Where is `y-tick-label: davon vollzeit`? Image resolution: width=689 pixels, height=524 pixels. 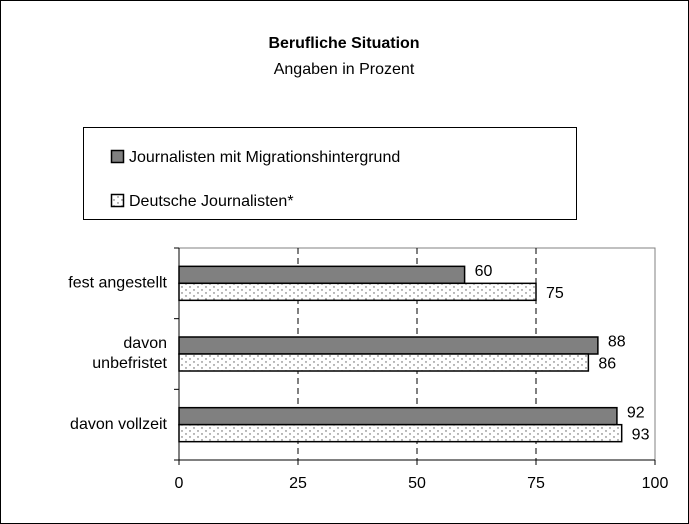 y-tick-label: davon vollzeit is located at coordinates (119, 424).